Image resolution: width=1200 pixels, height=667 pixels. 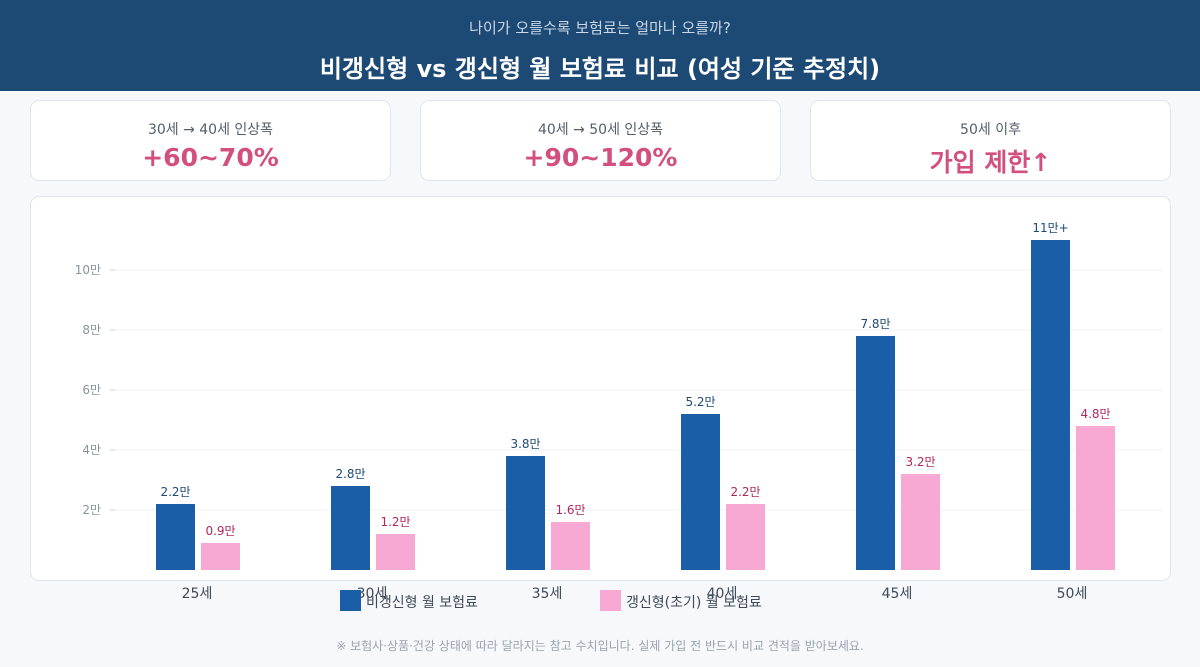 What do you see at coordinates (210, 157) in the screenshot?
I see `stat-card-value: +60~70%` at bounding box center [210, 157].